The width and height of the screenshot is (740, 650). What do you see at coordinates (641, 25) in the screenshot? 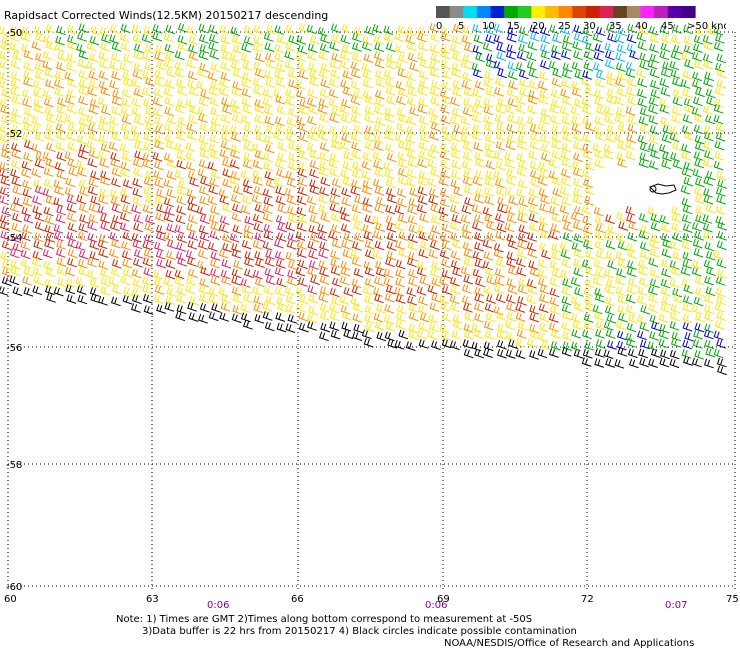
I see `colorbar-tick: 40` at bounding box center [641, 25].